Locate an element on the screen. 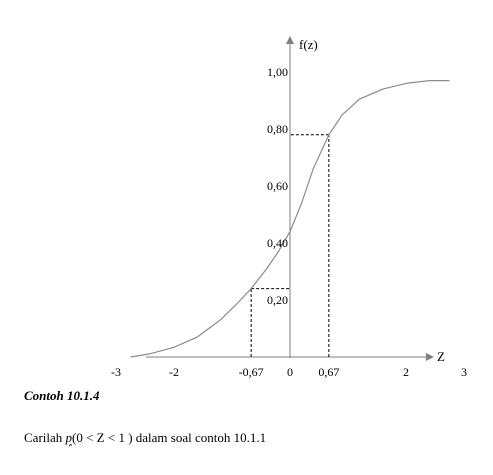 The height and width of the screenshot is (475, 493). example-text-before: Carilah is located at coordinates (45, 437).